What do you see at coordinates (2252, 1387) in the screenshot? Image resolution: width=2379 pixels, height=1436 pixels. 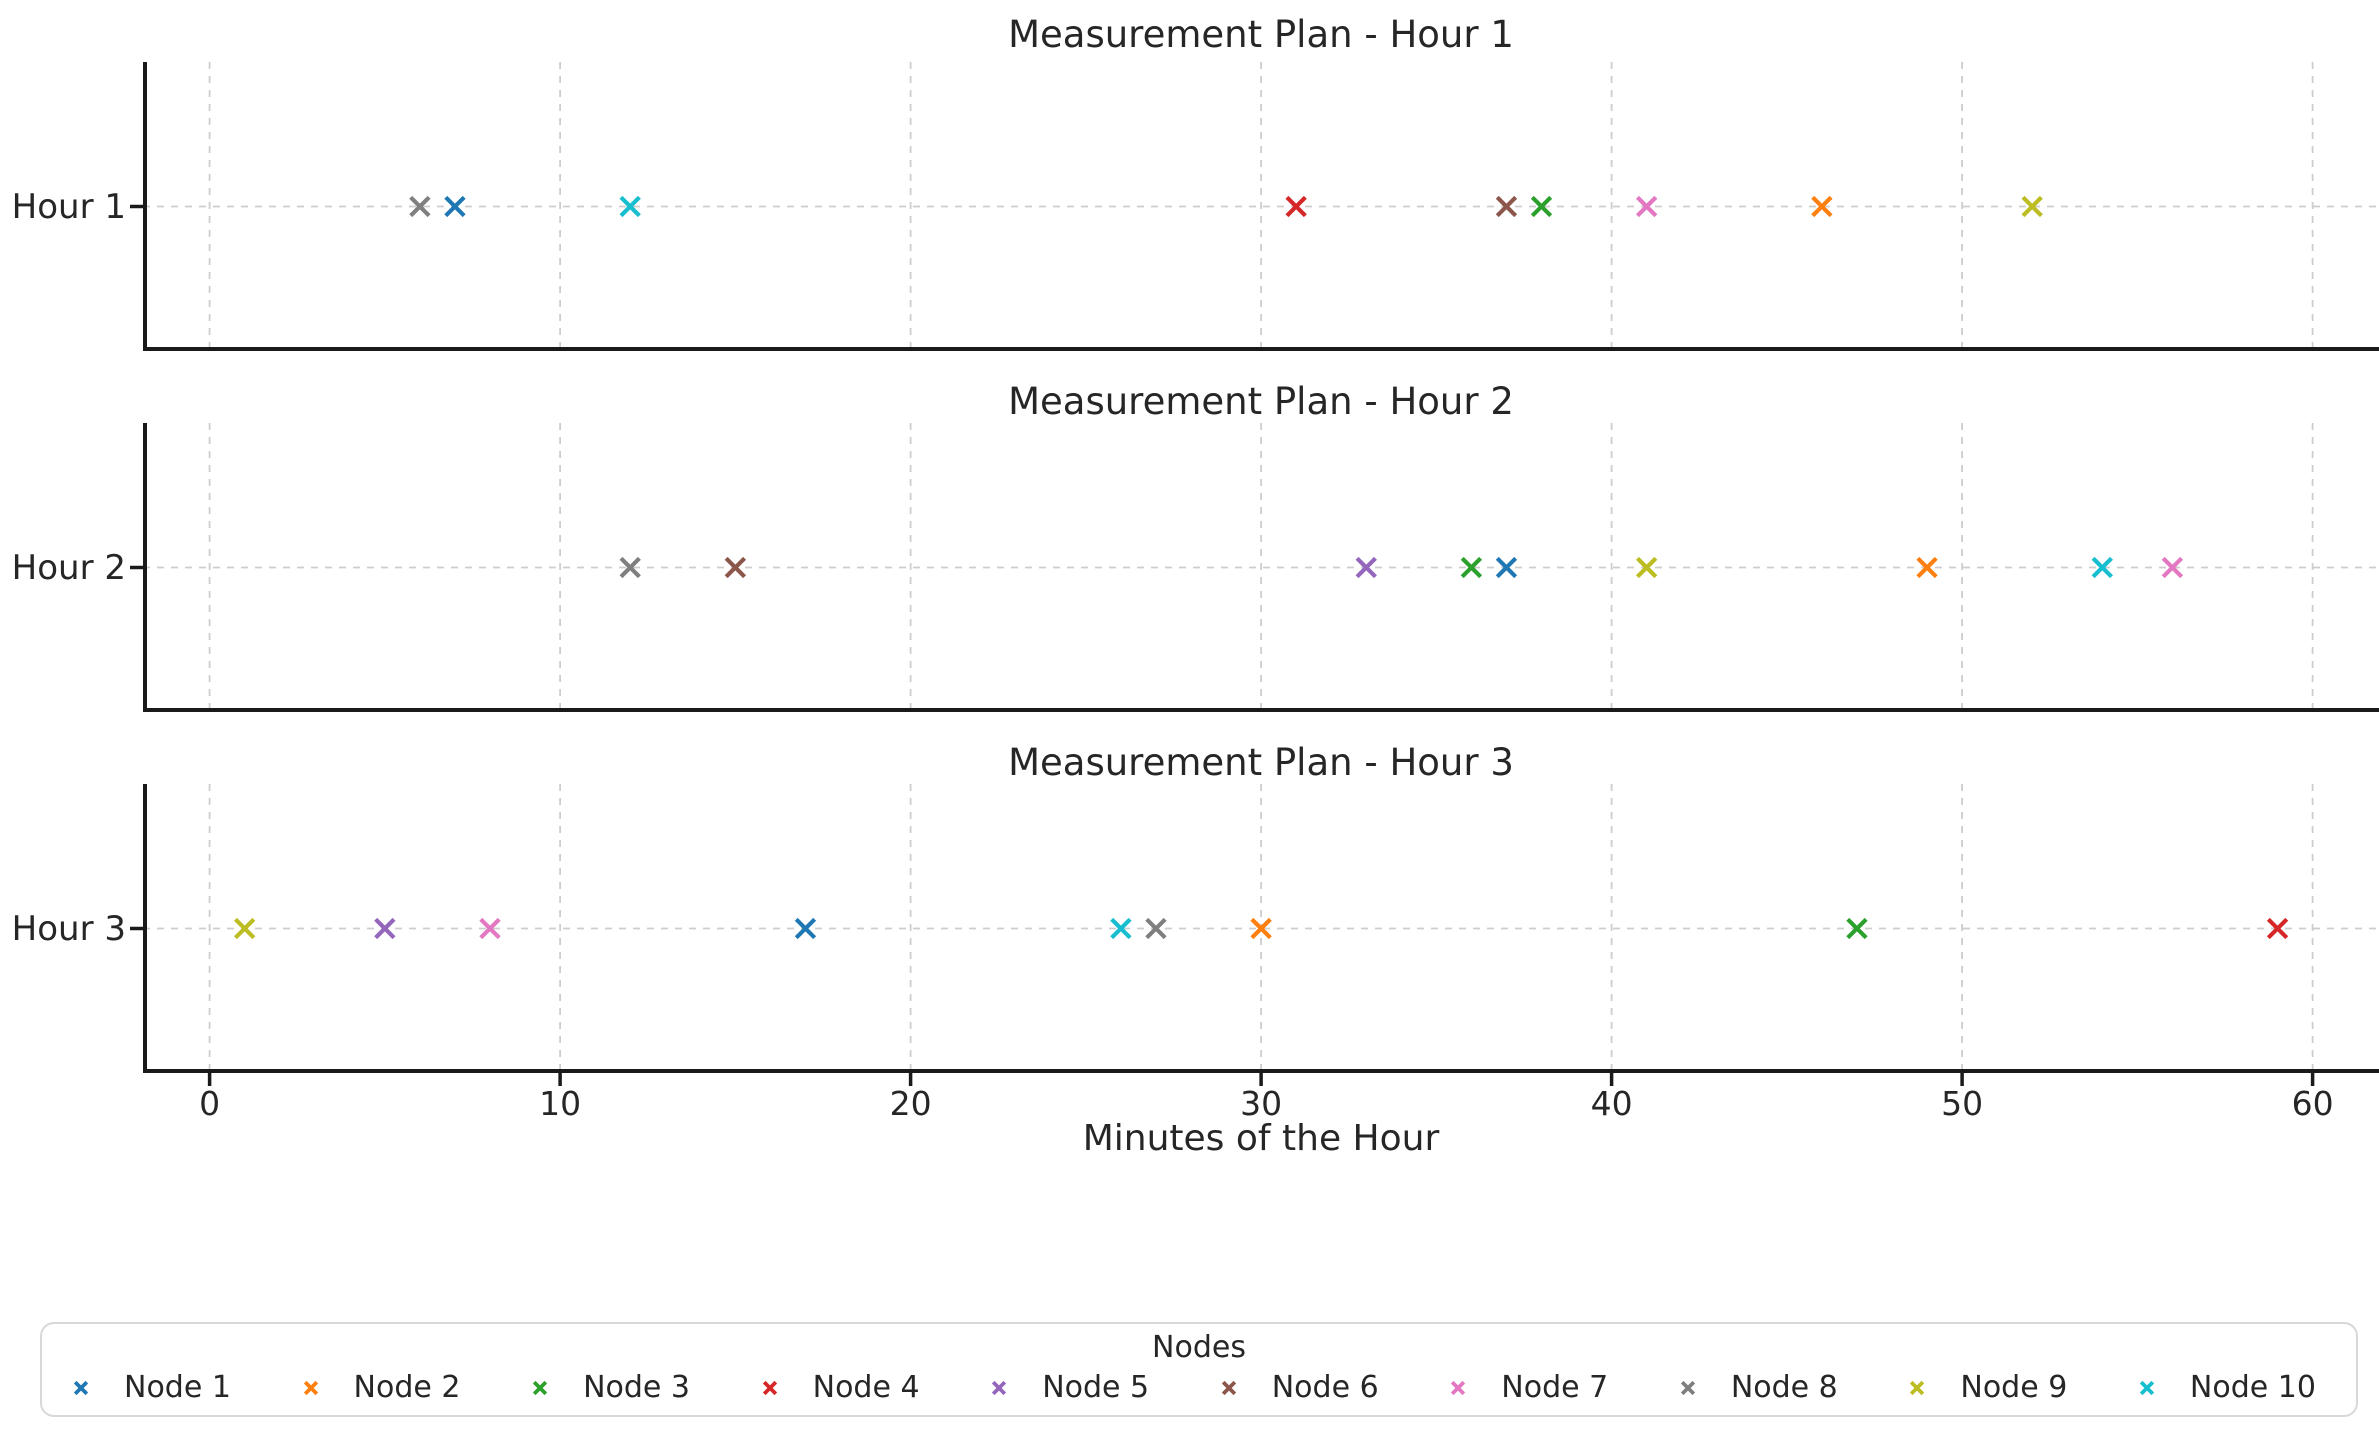 I see `legend-item-label: Node 10` at bounding box center [2252, 1387].